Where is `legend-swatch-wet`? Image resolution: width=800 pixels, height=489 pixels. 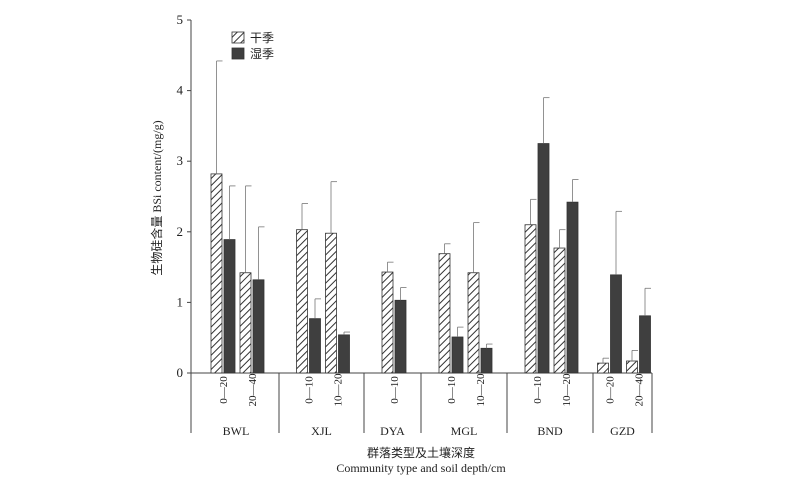 legend-swatch-wet is located at coordinates (238, 53).